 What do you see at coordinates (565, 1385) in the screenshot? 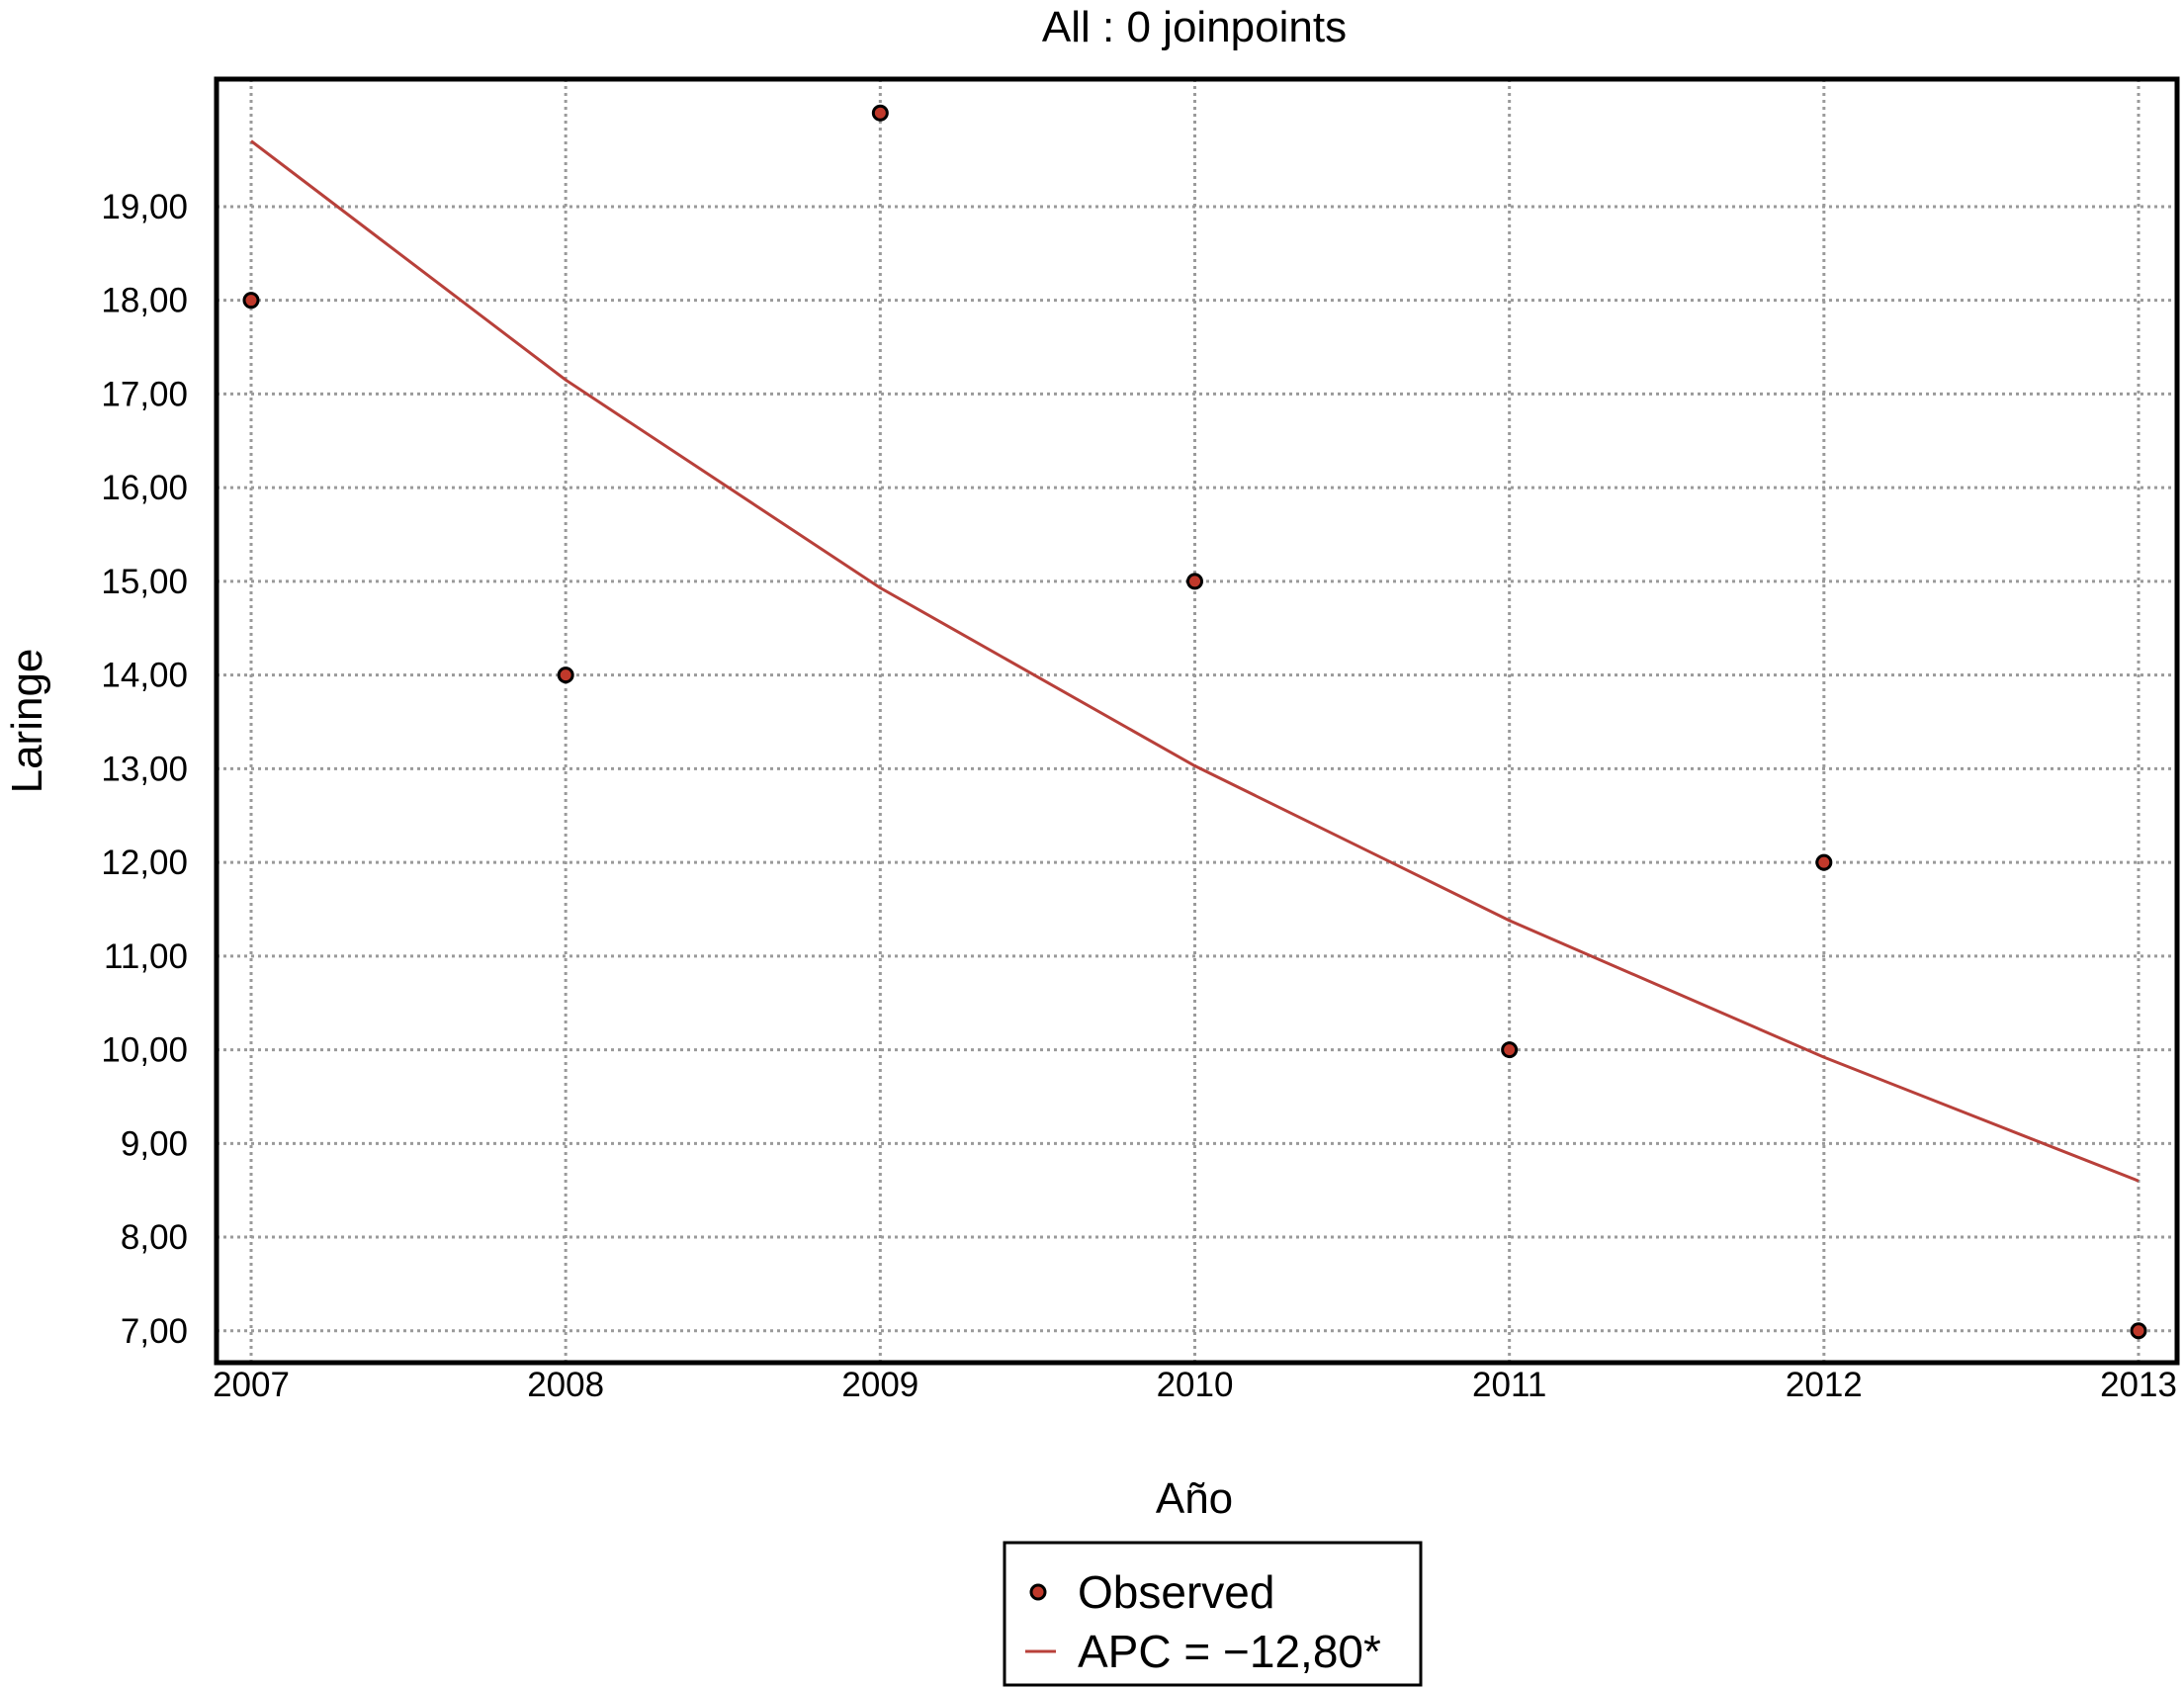
I see `x-tick-label: 2008` at bounding box center [565, 1385].